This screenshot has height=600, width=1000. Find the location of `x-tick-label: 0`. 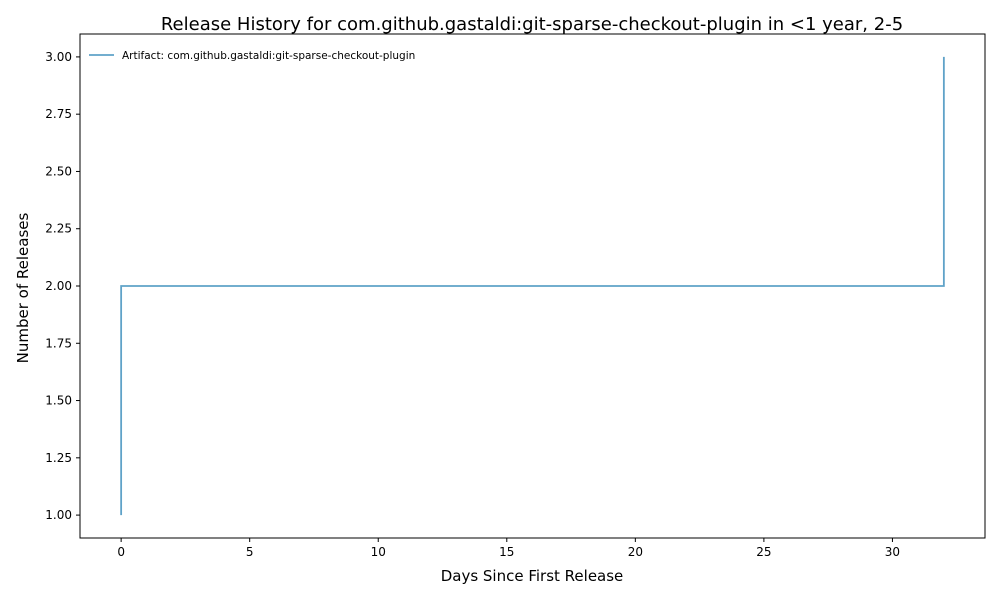

x-tick-label: 0 is located at coordinates (121, 552).